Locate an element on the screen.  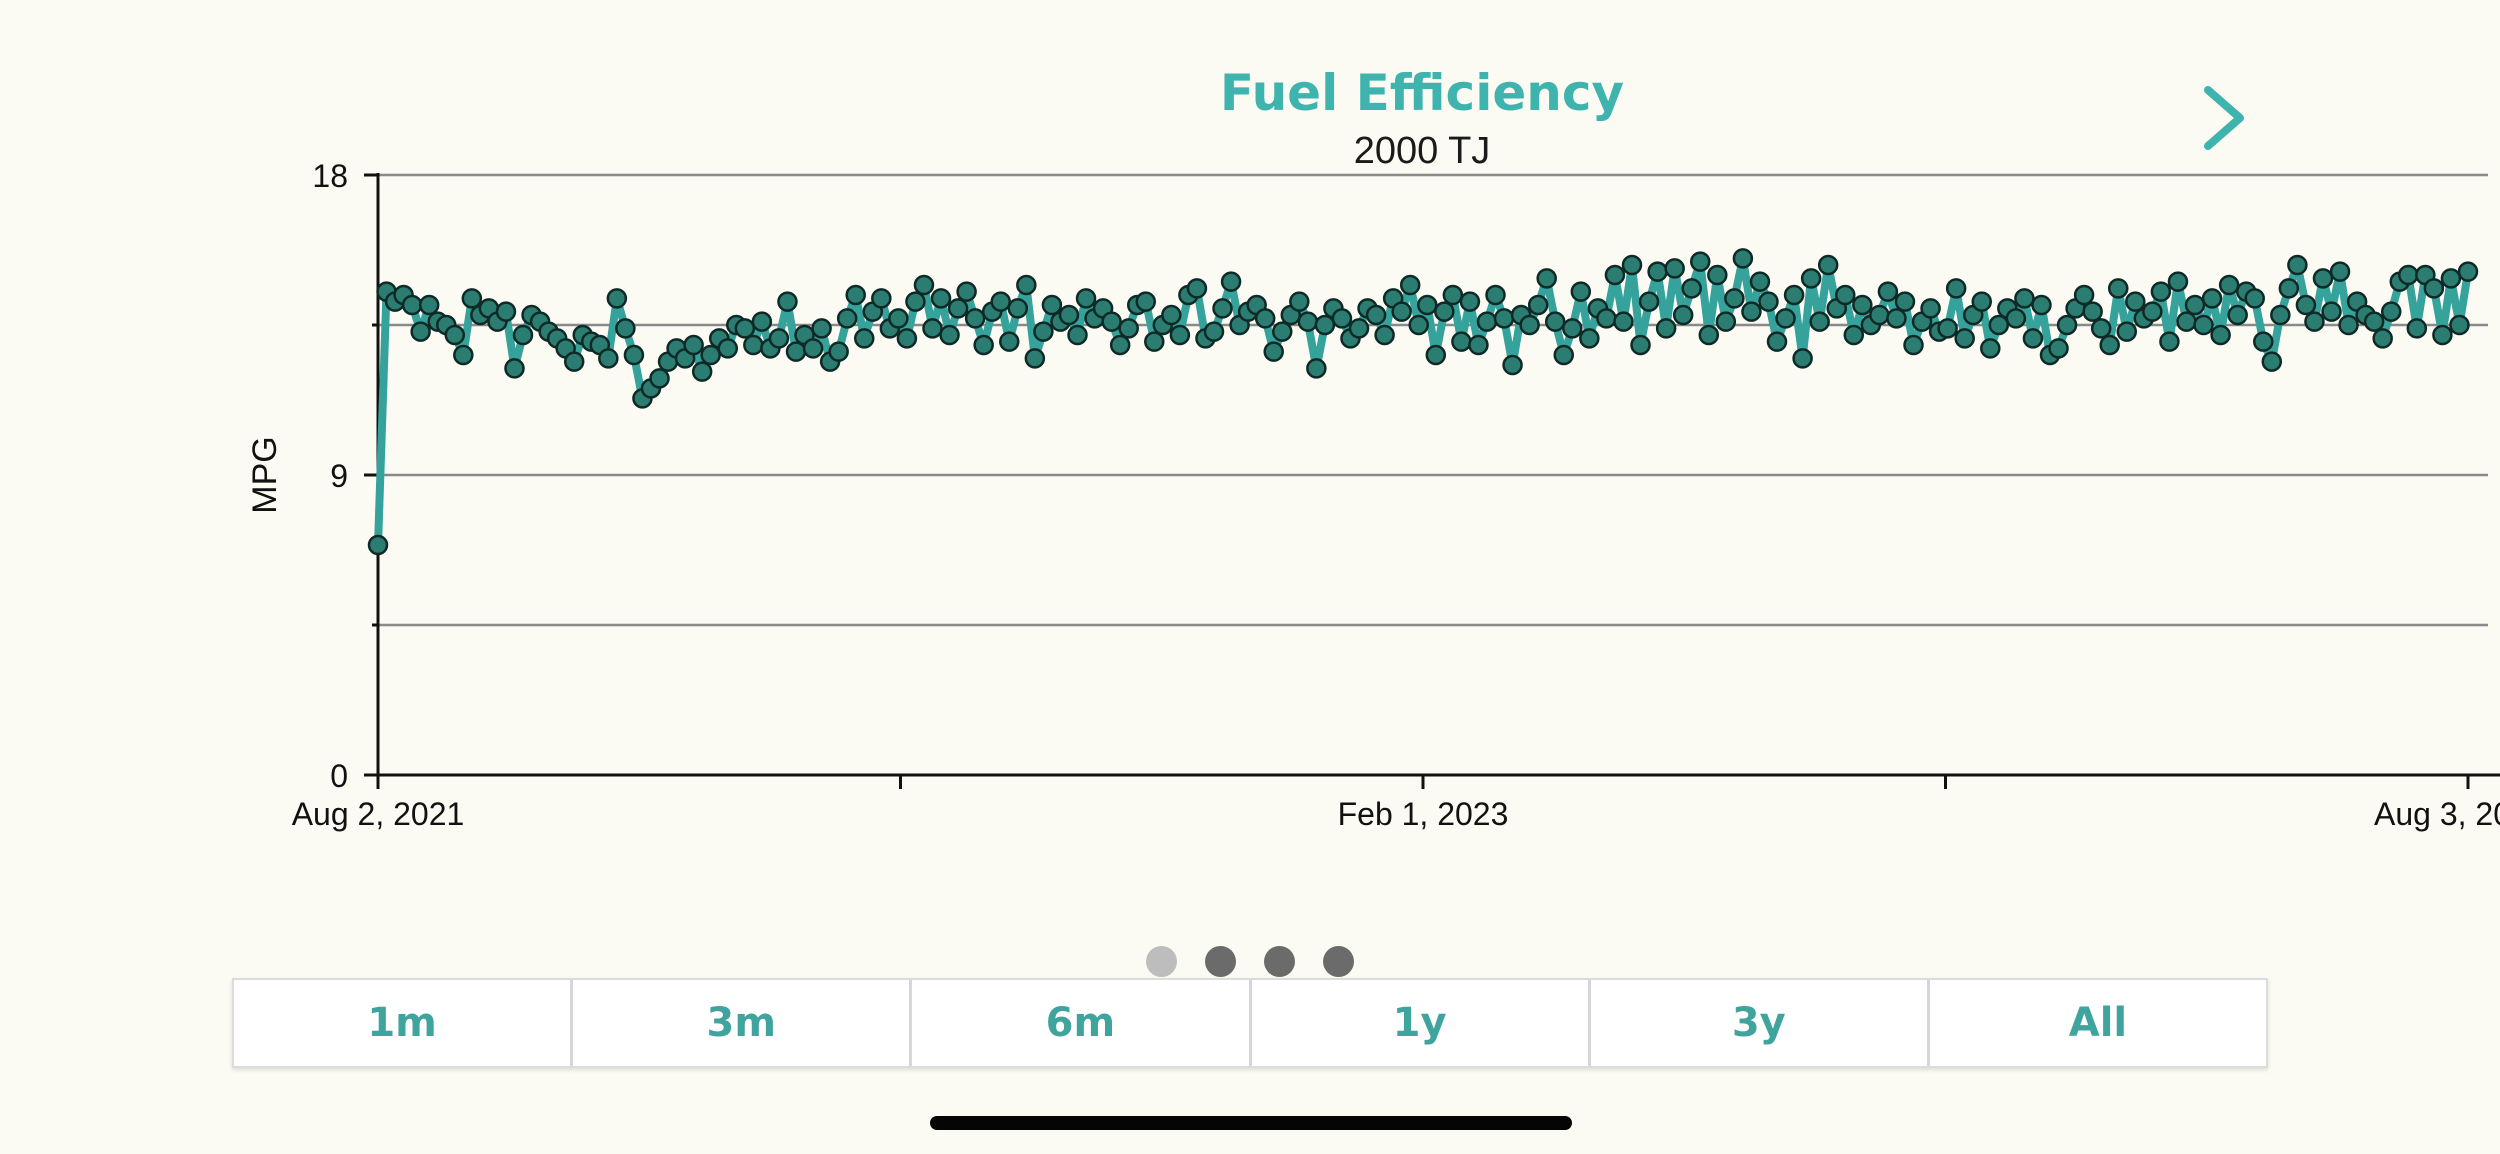
next-chart-button is located at coordinates (2225, 118).